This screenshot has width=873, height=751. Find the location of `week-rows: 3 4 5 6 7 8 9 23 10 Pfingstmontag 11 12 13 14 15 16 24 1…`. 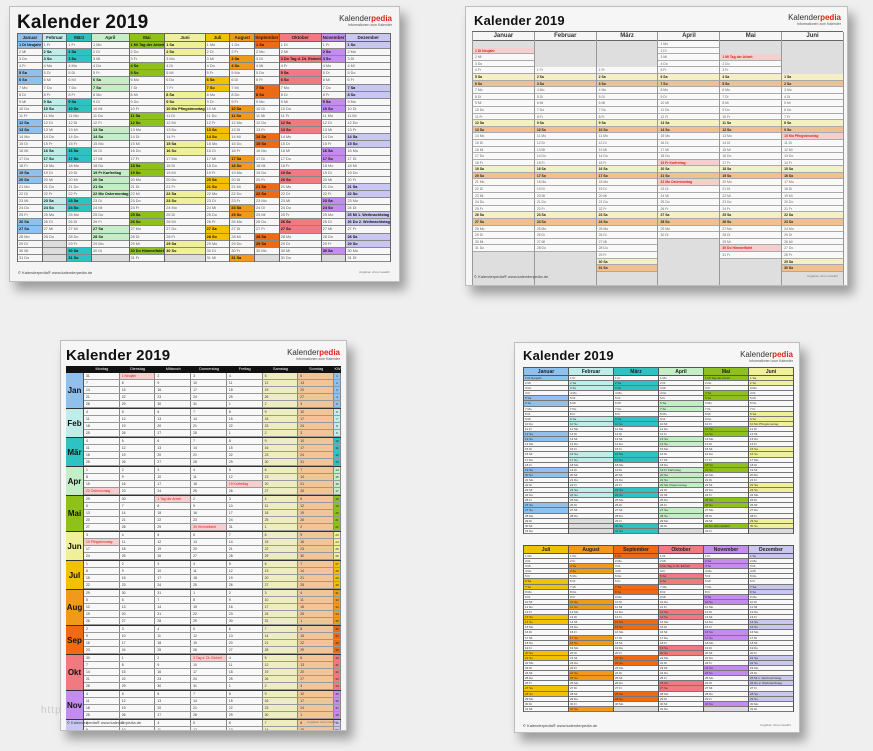

week-rows: 3 4 5 6 7 8 9 23 10 Pfingstmontag 11 12 13 14 15 16 24 1… is located at coordinates (212, 546).